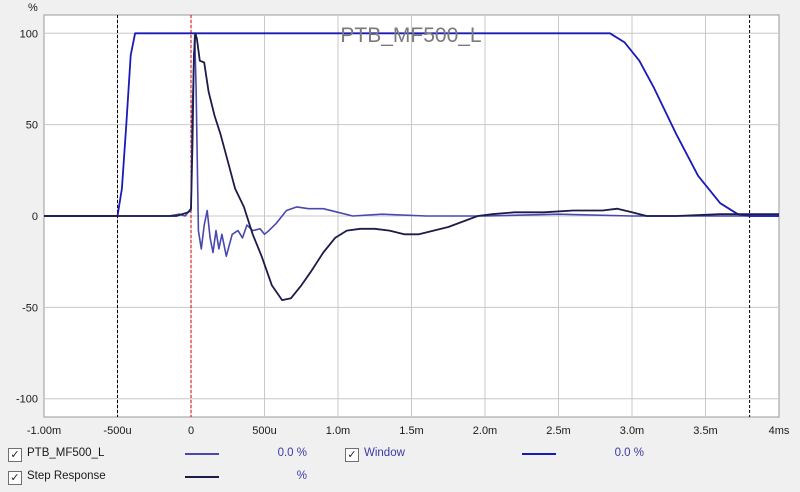 This screenshot has width=800, height=492. Describe the element at coordinates (44, 431) in the screenshot. I see `x-tick-label: -1.00m` at that location.